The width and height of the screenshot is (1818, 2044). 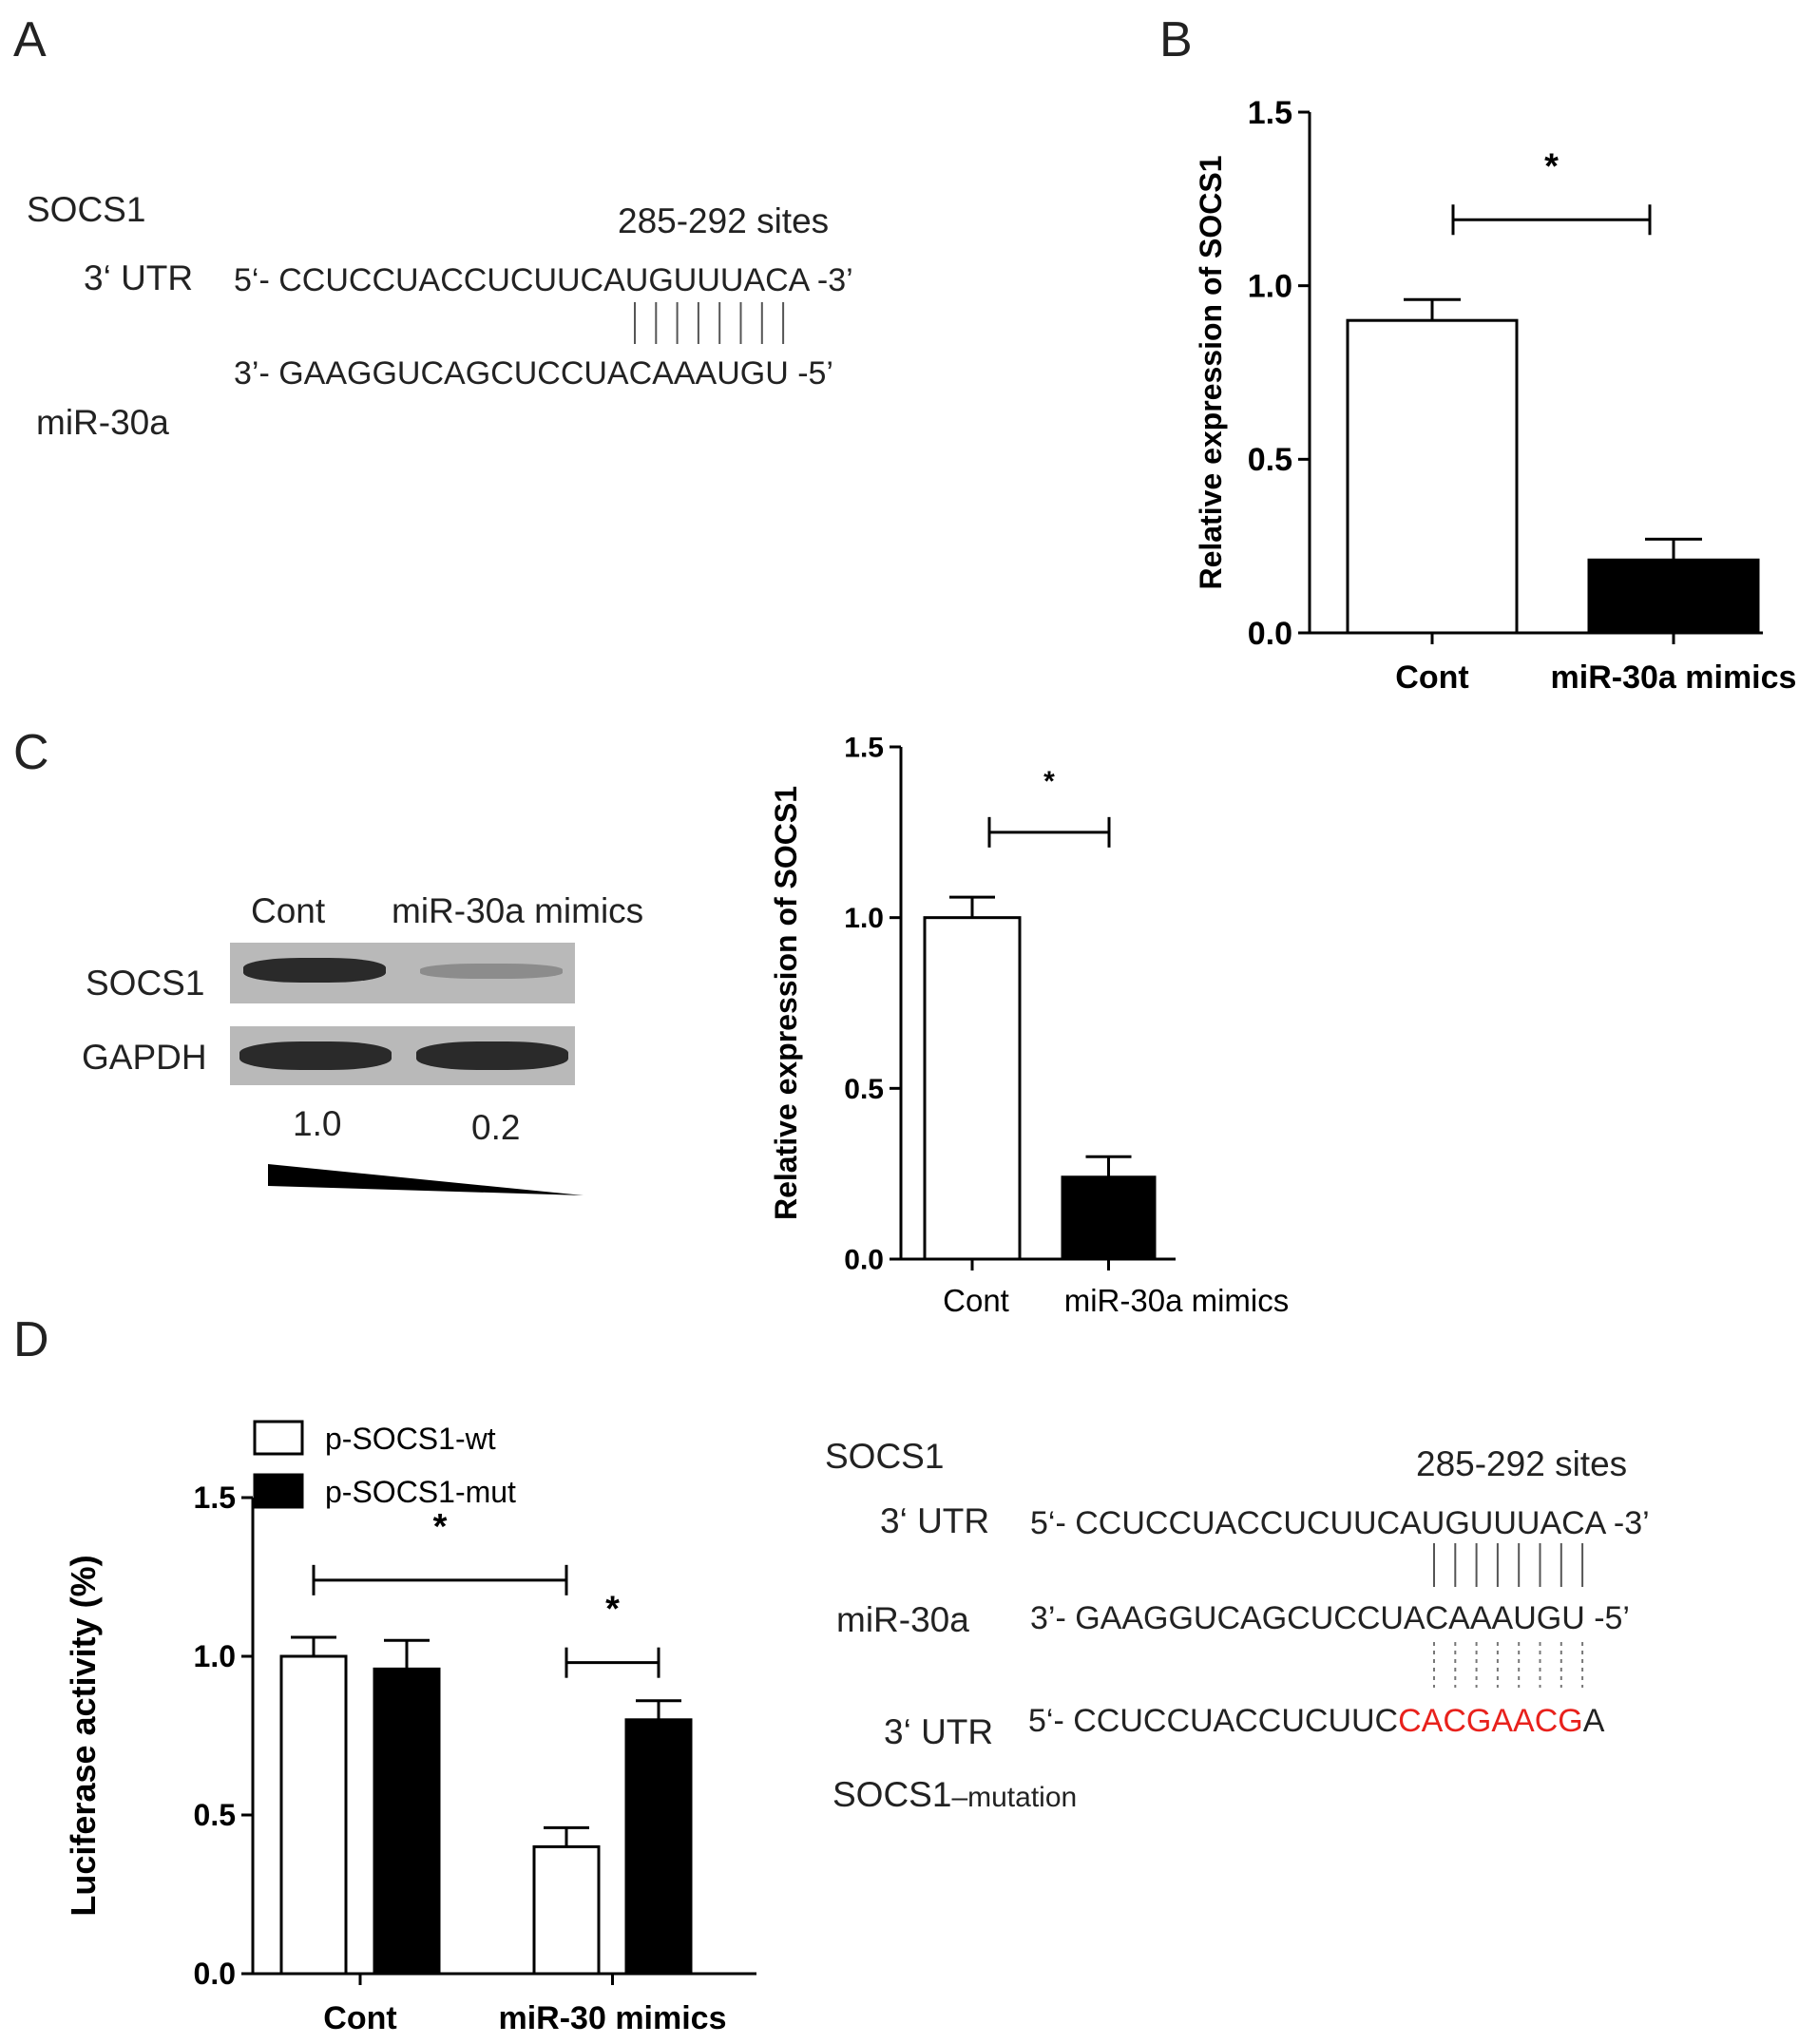 What do you see at coordinates (215, 1656) in the screenshot?
I see `d-ytick-label: 1.0` at bounding box center [215, 1656].